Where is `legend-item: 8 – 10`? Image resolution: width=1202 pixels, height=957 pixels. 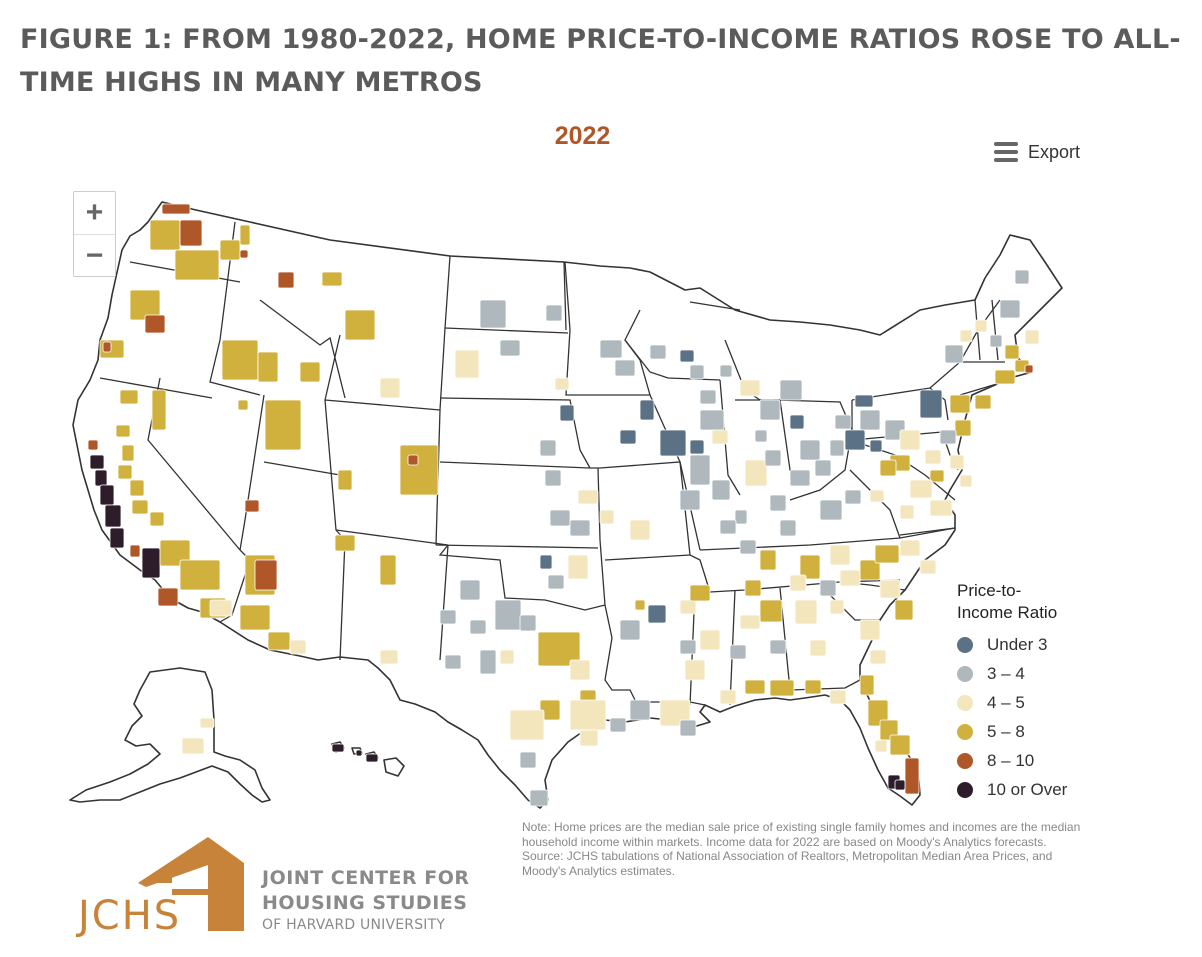 legend-item: 8 – 10 is located at coordinates (1012, 760).